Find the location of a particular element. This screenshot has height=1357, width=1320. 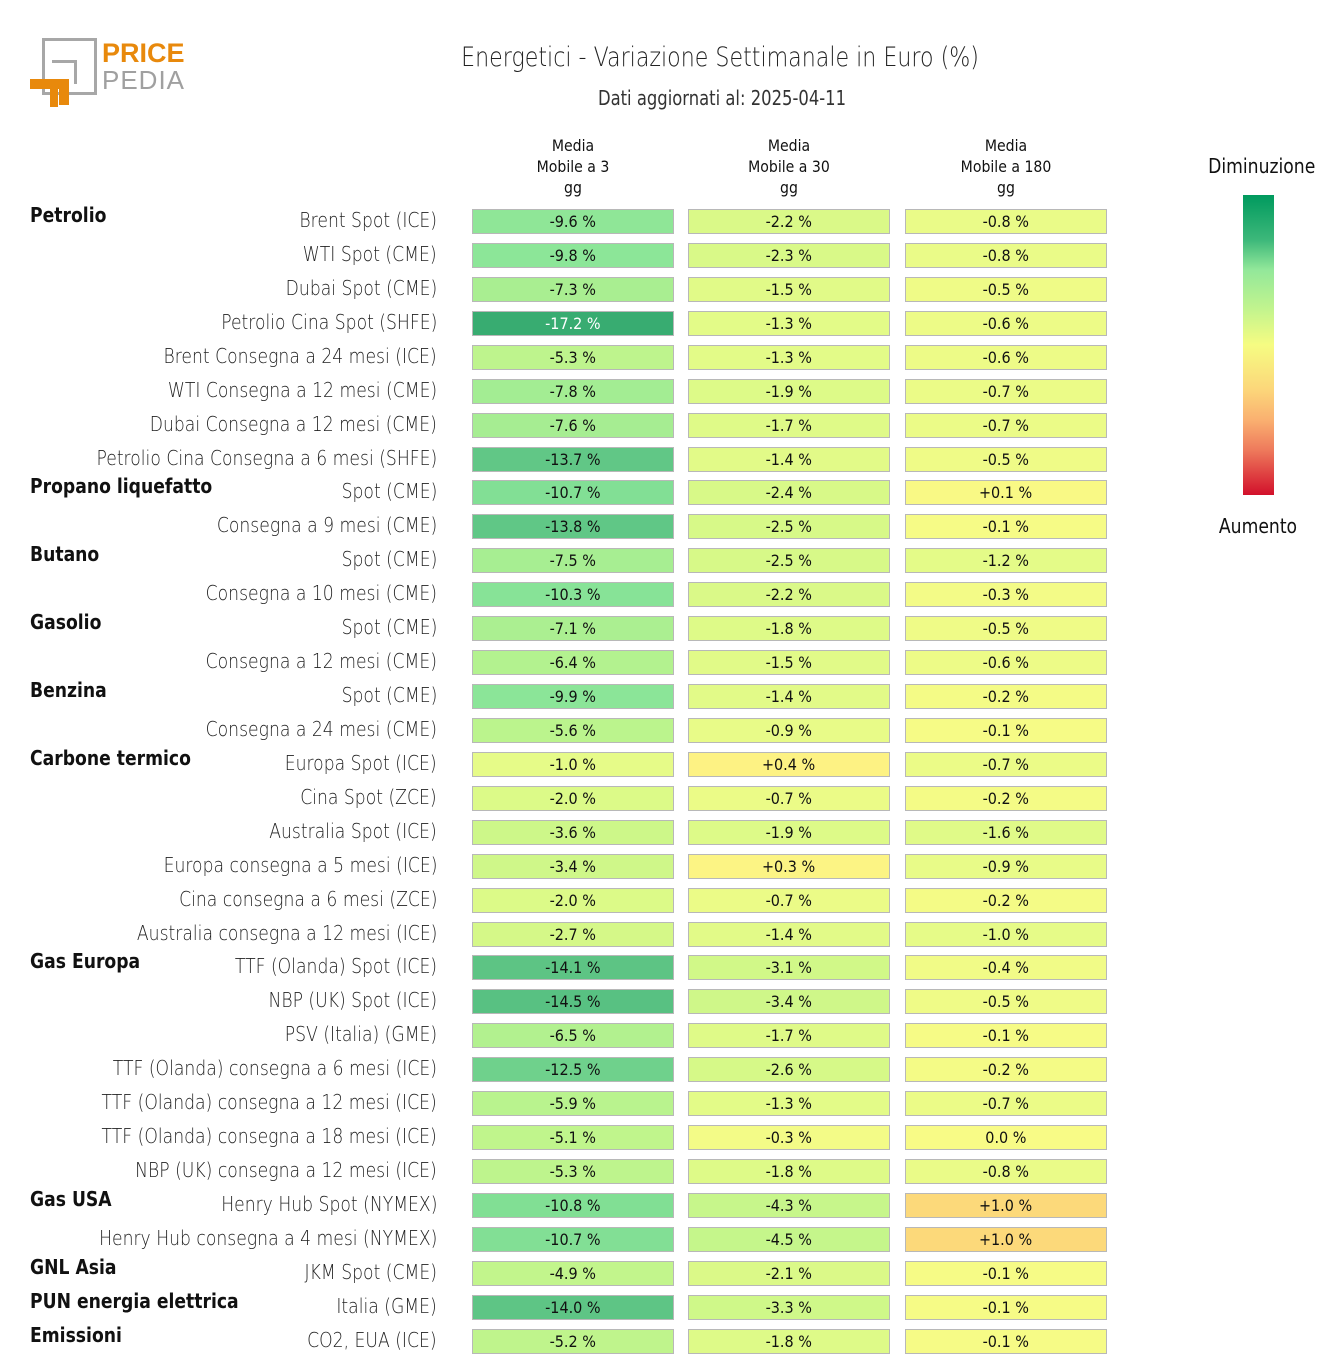

legend-label-decrease: Diminuzione is located at coordinates (1262, 166).